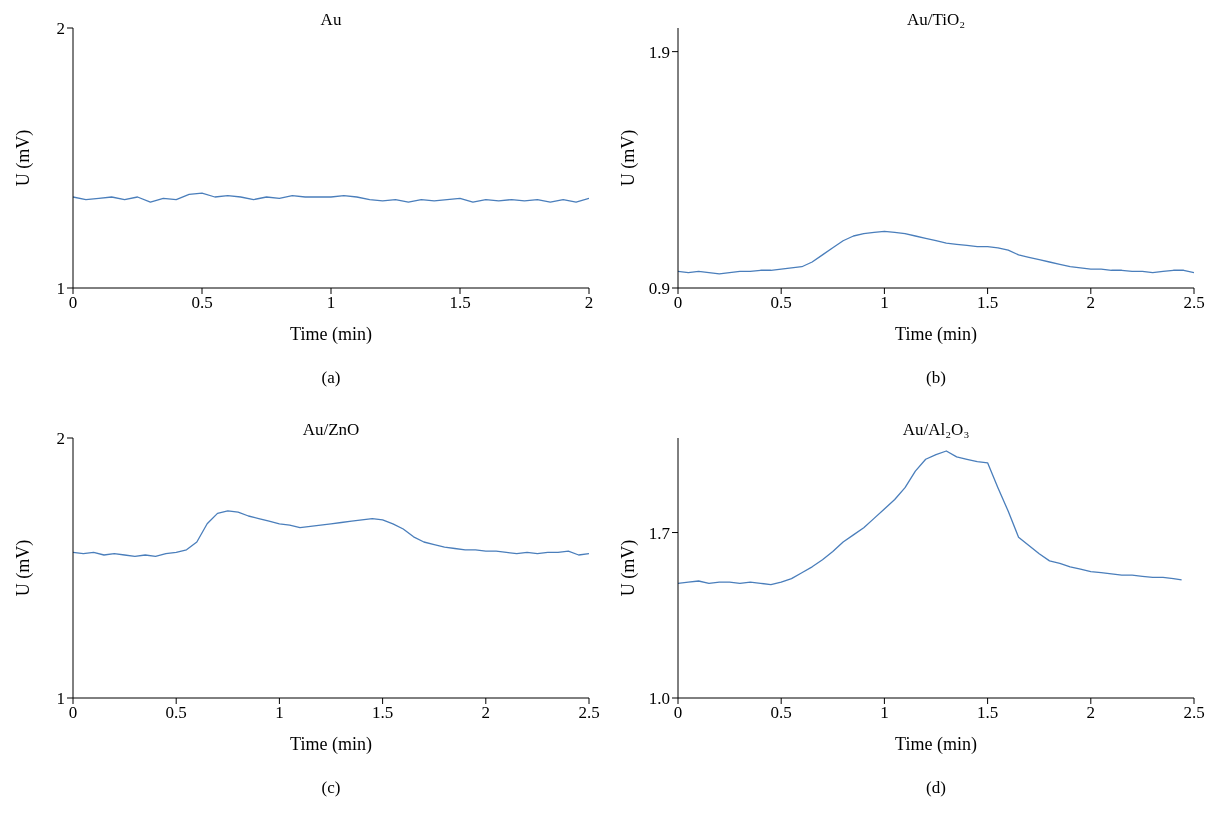 The image size is (1207, 818). What do you see at coordinates (936, 20) in the screenshot?
I see `chart-title: Au/TiO₂` at bounding box center [936, 20].